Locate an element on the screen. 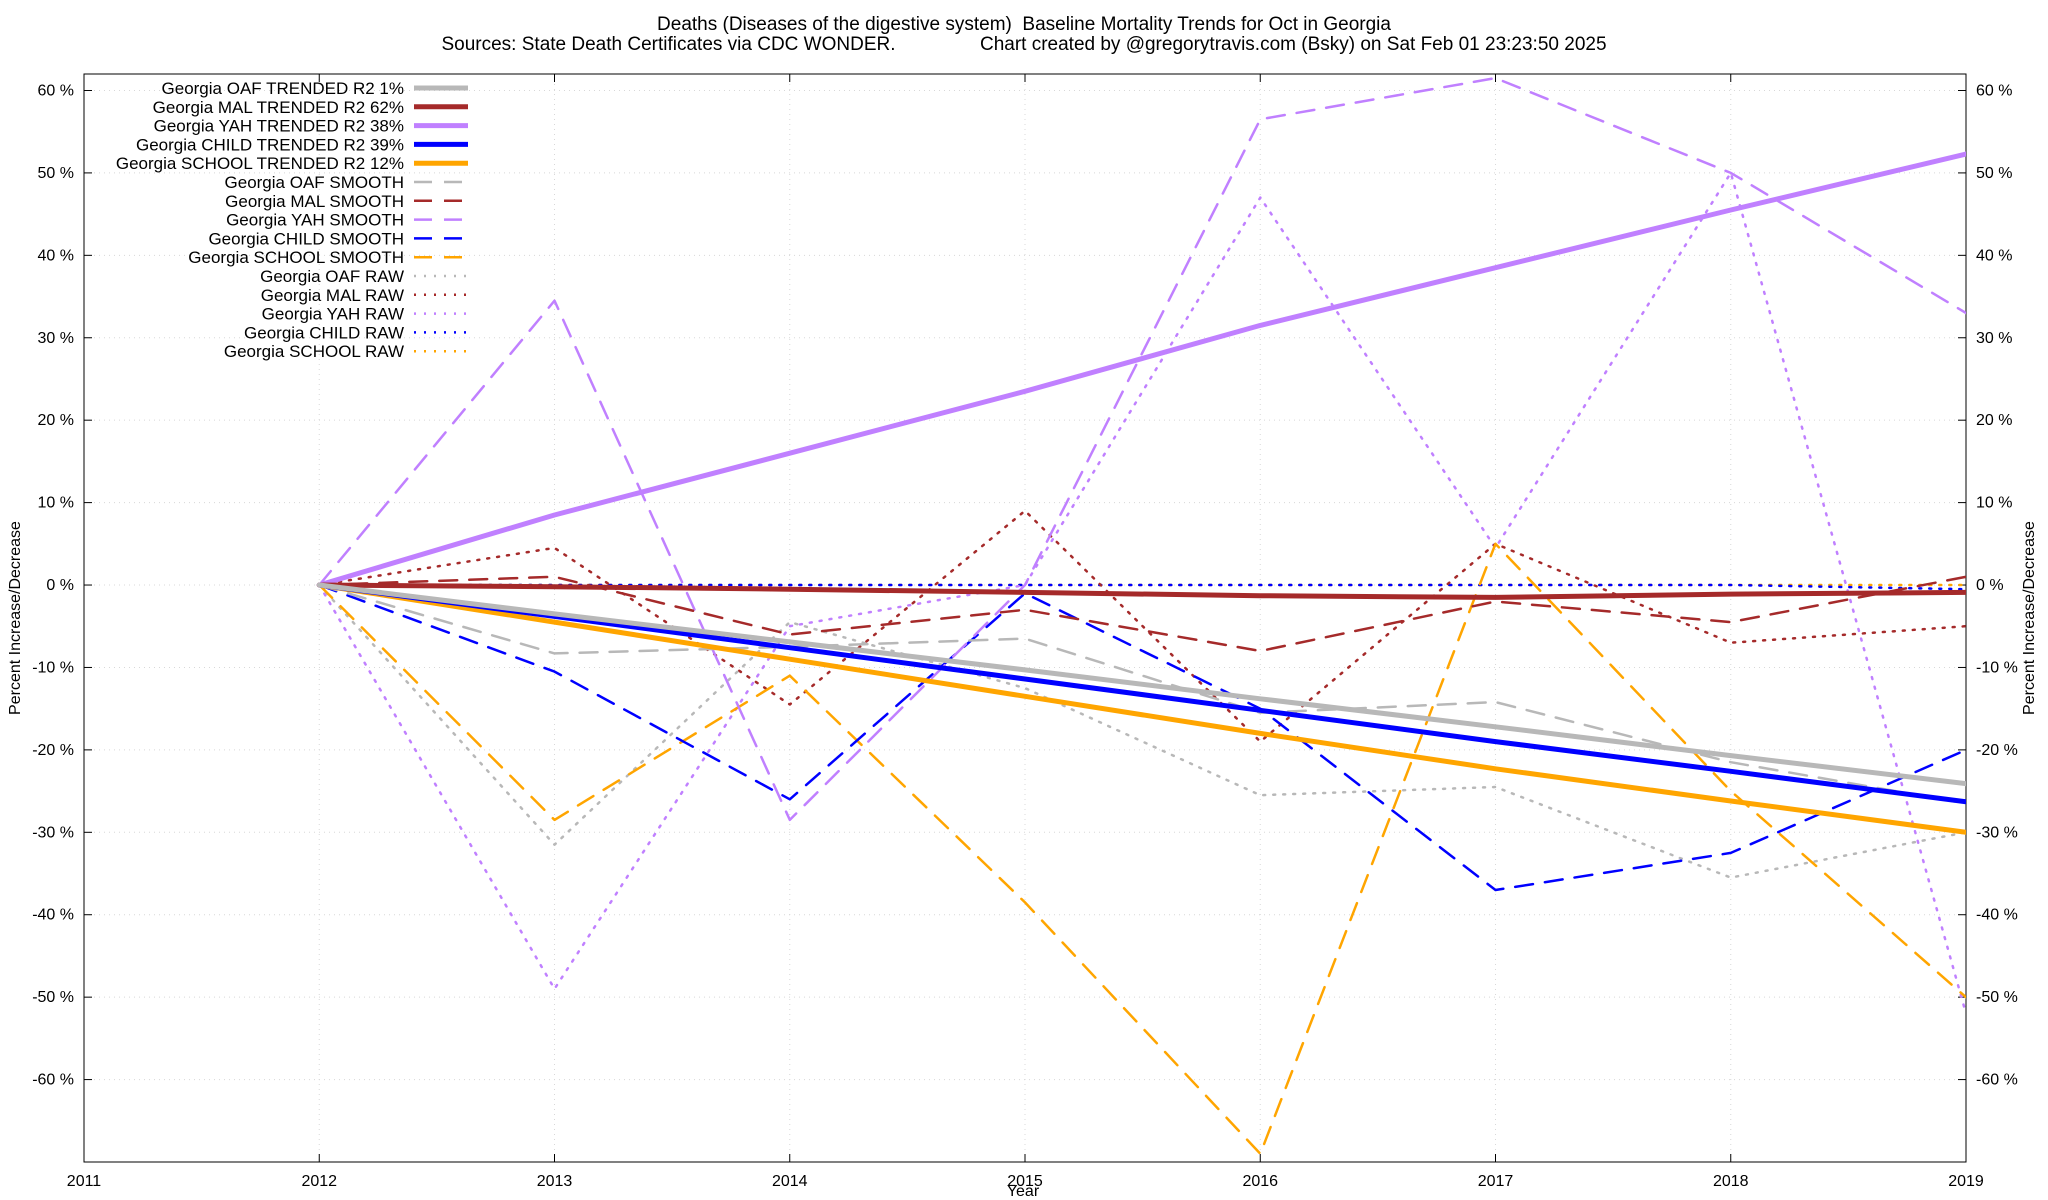 The height and width of the screenshot is (1200, 2048). x-tick-label: 2014 is located at coordinates (790, 1181).